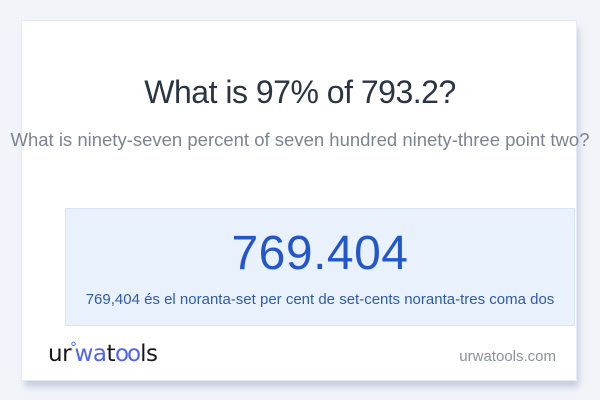  I want to click on site-url-text: urwatools.com, so click(507, 356).